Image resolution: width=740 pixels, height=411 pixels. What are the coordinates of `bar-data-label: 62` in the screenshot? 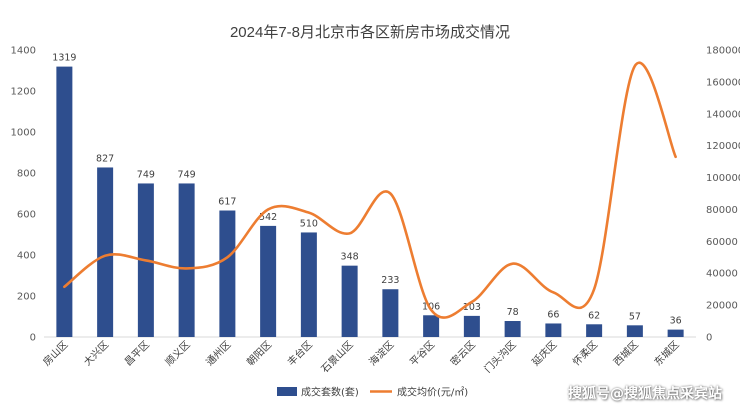 It's located at (594, 315).